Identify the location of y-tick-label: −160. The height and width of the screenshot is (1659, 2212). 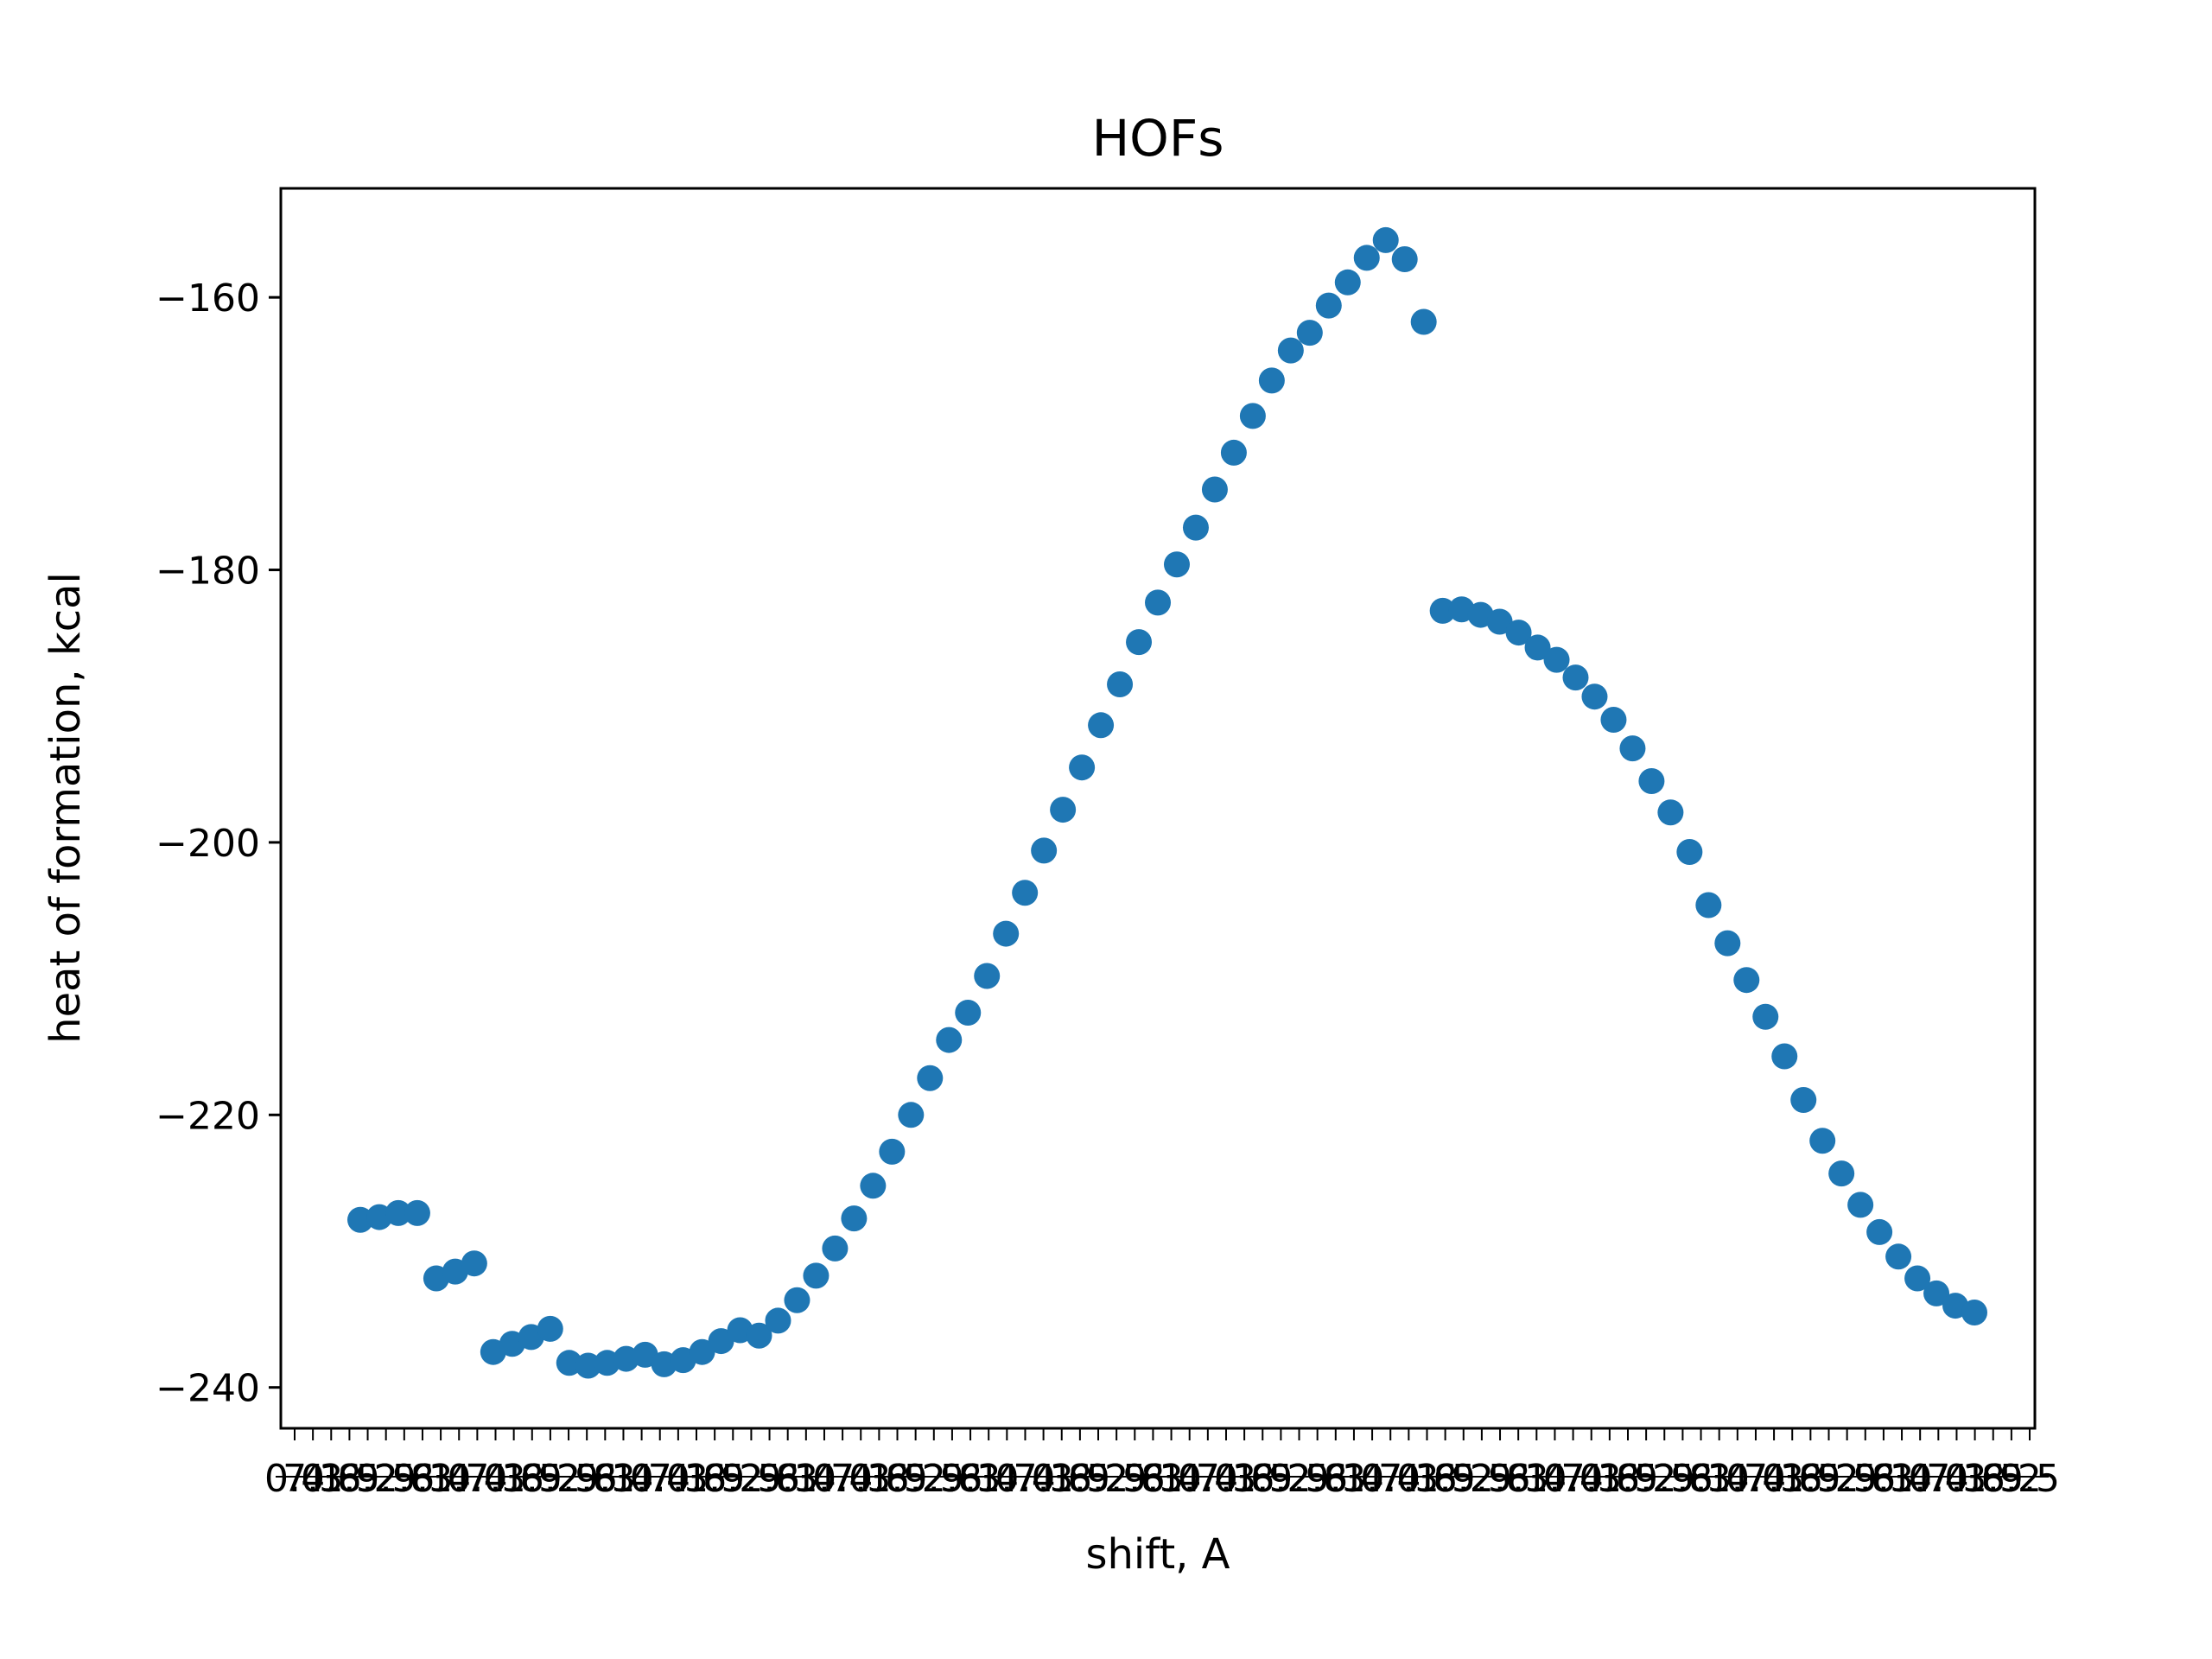
(208, 298).